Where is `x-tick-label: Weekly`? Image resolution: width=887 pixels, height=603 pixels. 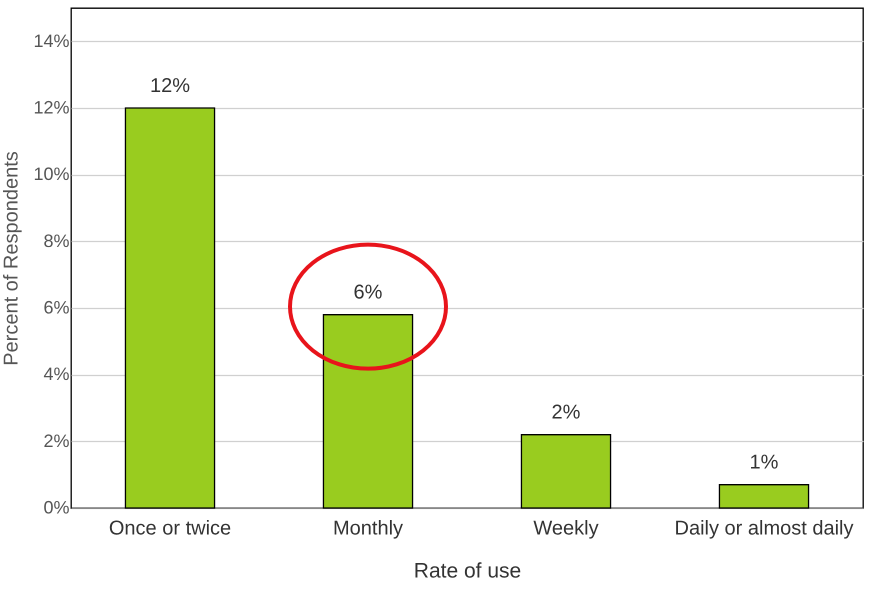 x-tick-label: Weekly is located at coordinates (566, 529).